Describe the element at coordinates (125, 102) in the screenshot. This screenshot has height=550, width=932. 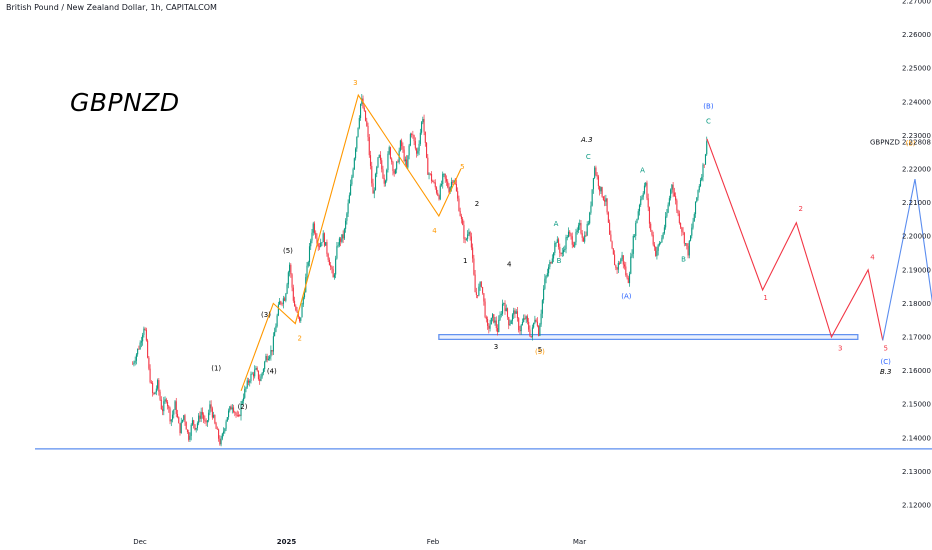
I see `chart-title: GBPNZD` at that location.